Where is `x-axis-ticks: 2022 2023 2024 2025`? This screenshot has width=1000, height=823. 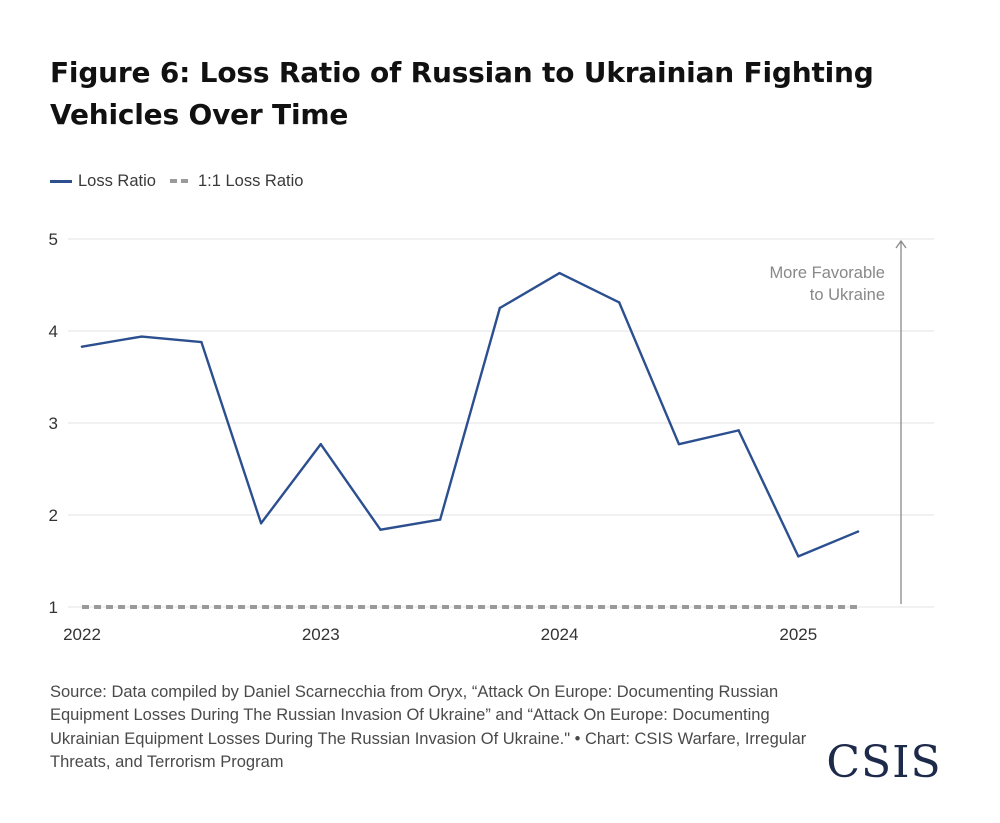
x-axis-ticks: 2022 2023 2024 2025 is located at coordinates (440, 634).